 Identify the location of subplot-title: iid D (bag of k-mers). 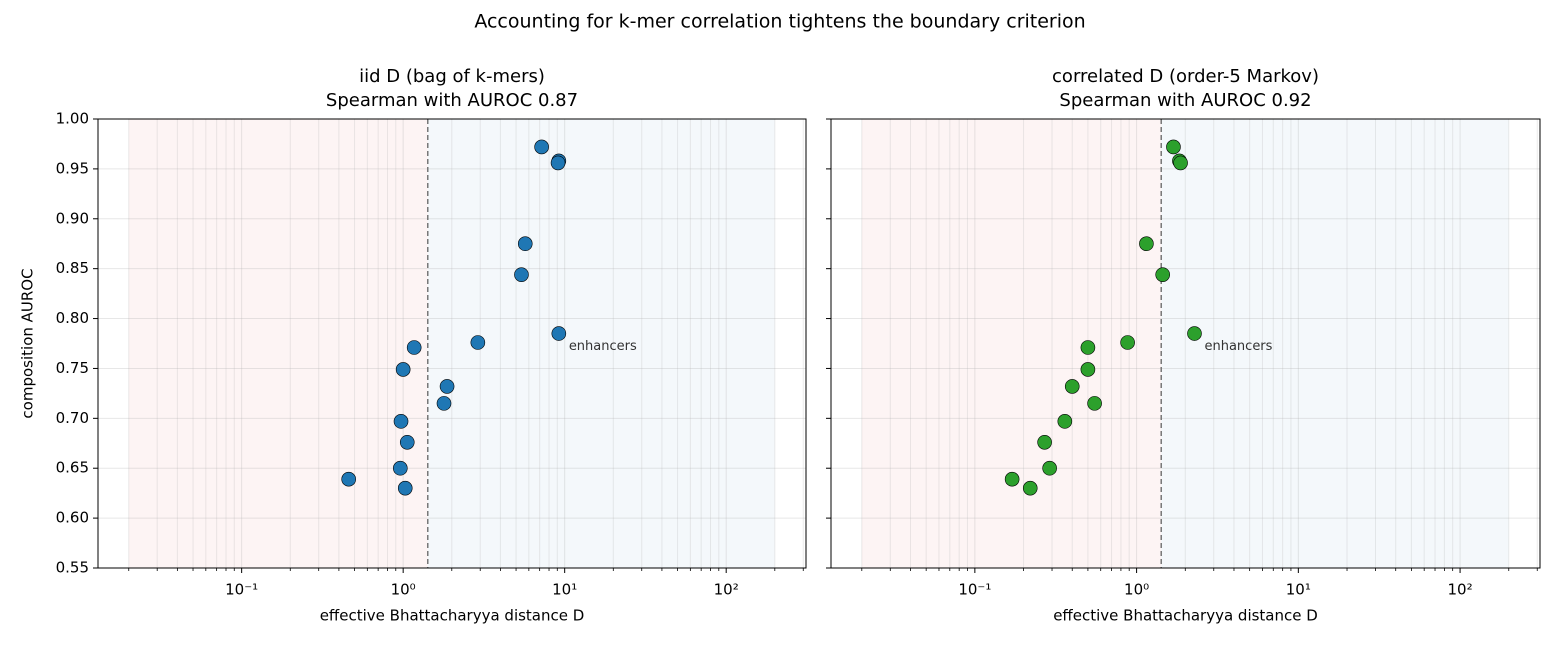
(452, 76).